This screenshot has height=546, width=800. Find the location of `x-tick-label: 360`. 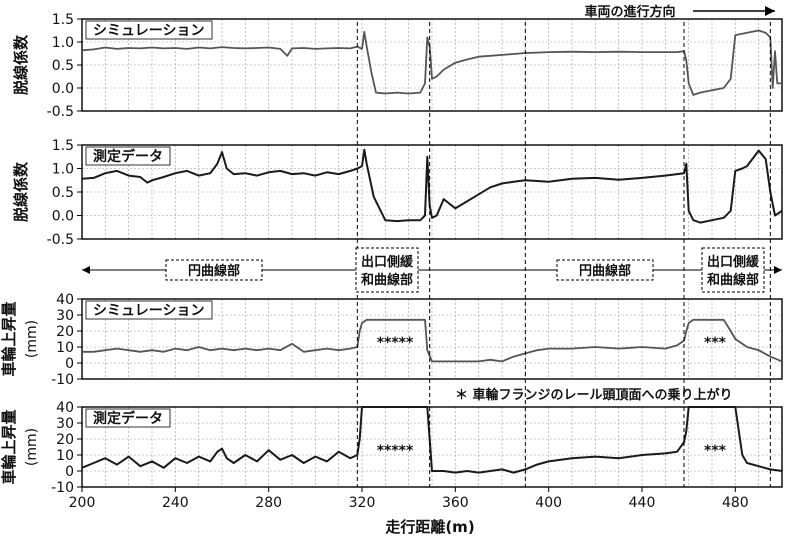

x-tick-label: 360 is located at coordinates (455, 503).